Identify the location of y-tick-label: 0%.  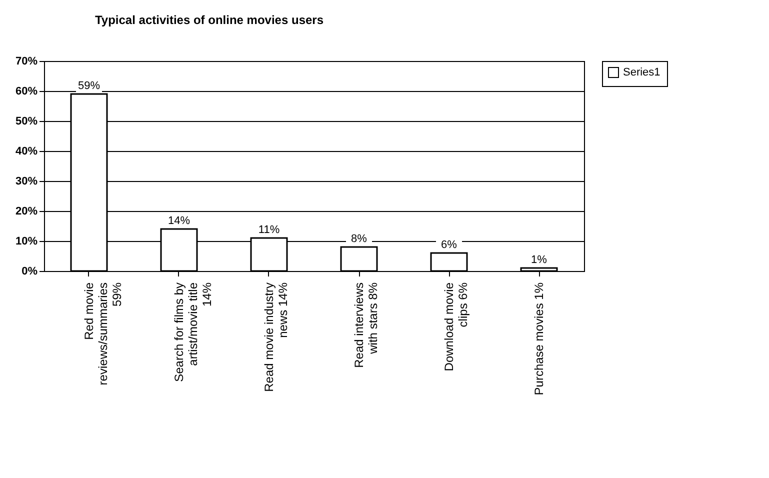
(30, 272).